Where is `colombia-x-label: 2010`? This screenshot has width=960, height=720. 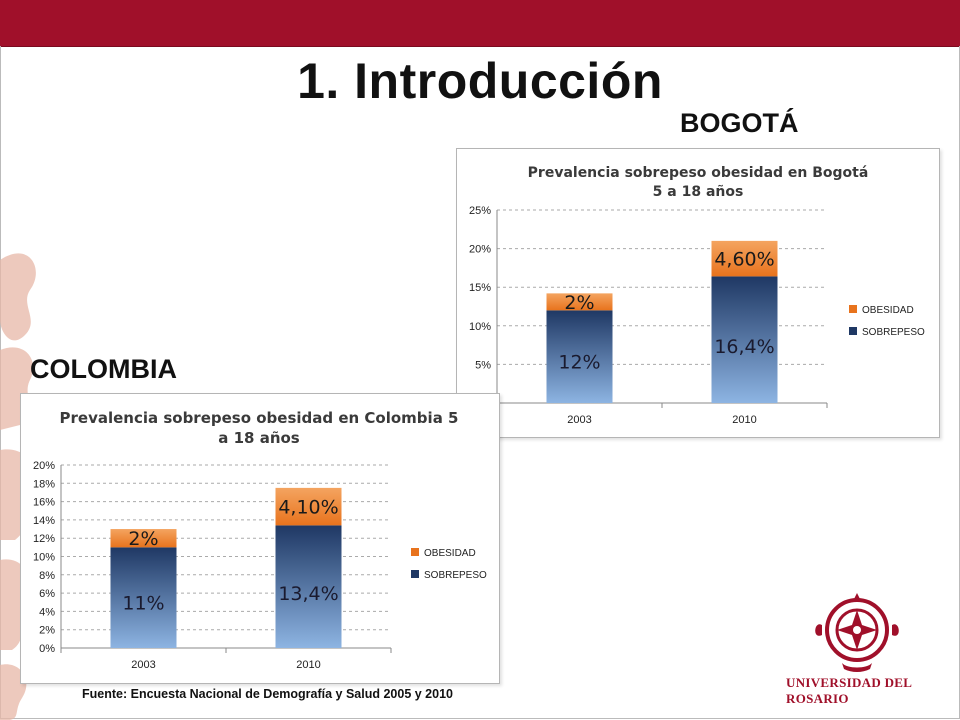 colombia-x-label: 2010 is located at coordinates (308, 665).